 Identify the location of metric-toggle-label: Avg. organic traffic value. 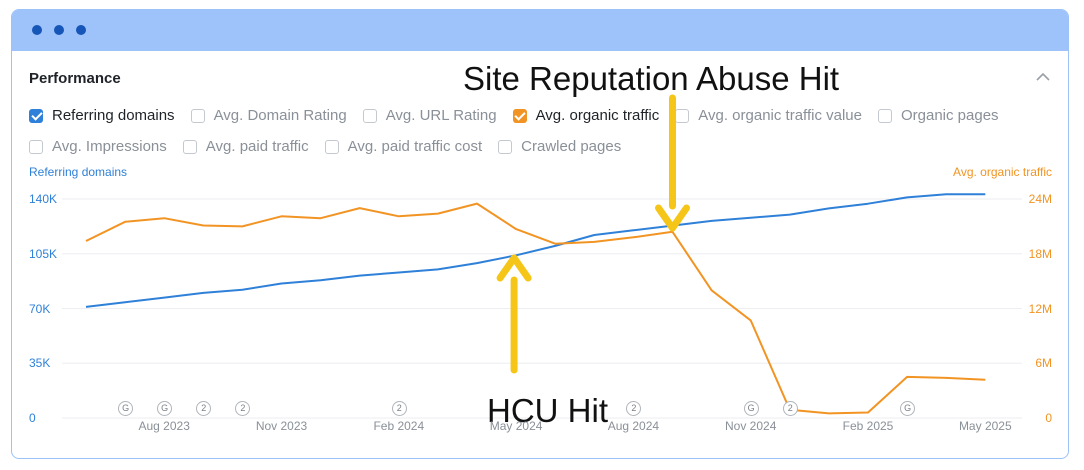
(780, 115).